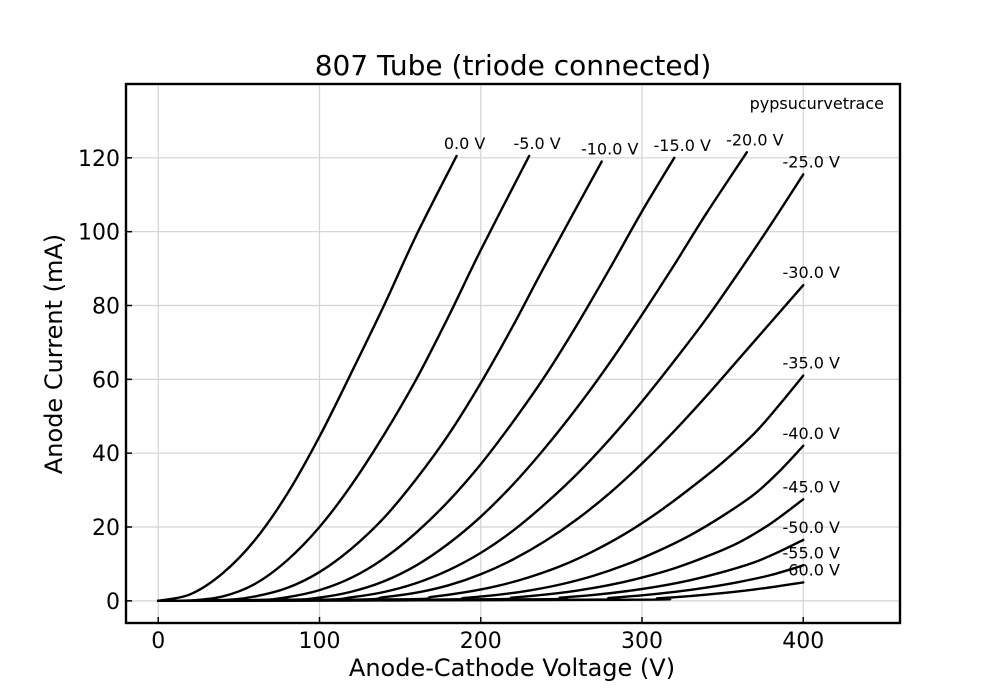  What do you see at coordinates (811, 161) in the screenshot?
I see `curve-label: -25.0 V` at bounding box center [811, 161].